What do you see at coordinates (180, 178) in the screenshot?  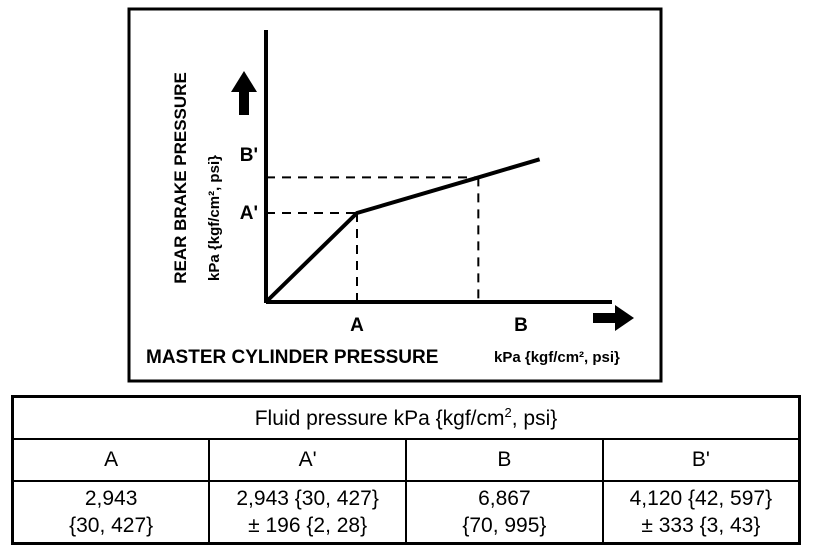 I see `y-axis-title: REAR BRAKE PRESSURE` at bounding box center [180, 178].